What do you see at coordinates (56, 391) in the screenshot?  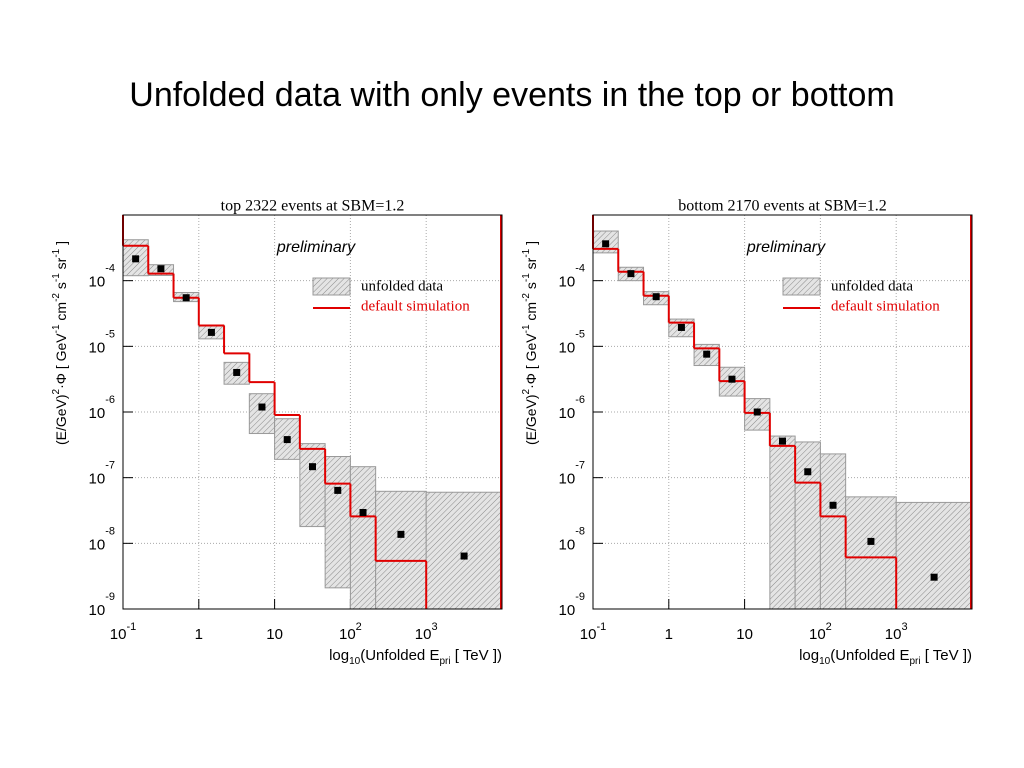 I see `label-part: 2` at bounding box center [56, 391].